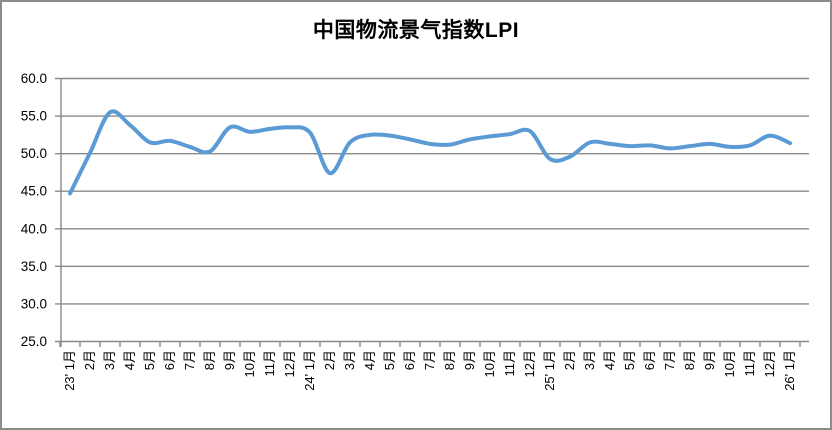  I want to click on chart-title: 中国物流景气指数LPI, so click(416, 30).